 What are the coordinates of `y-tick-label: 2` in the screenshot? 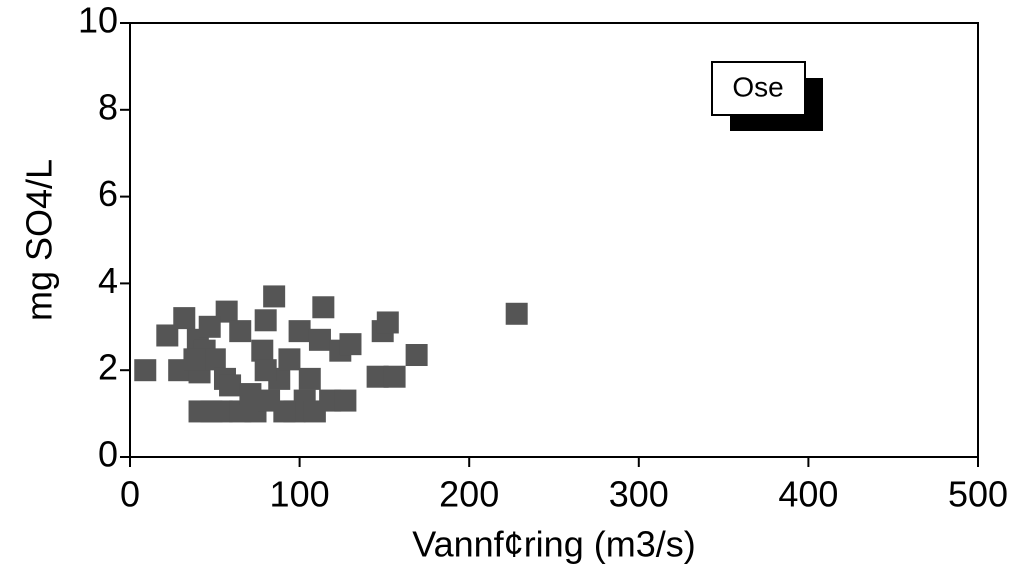 It's located at (108, 367).